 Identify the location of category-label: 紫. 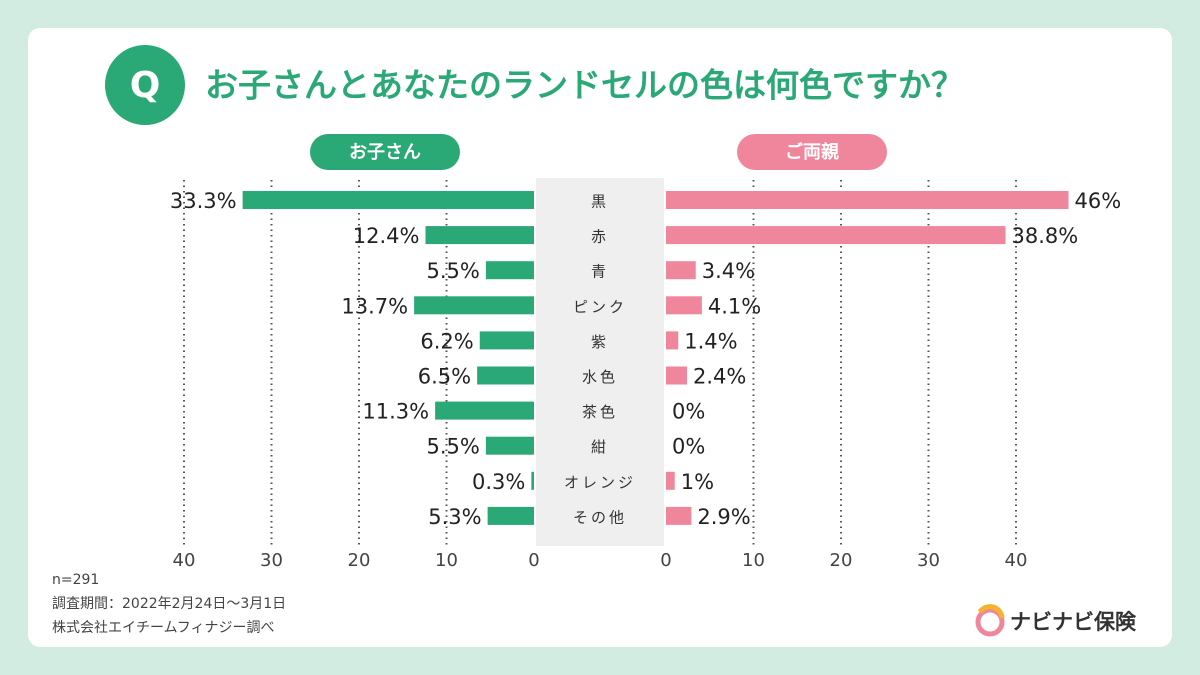
(600, 342).